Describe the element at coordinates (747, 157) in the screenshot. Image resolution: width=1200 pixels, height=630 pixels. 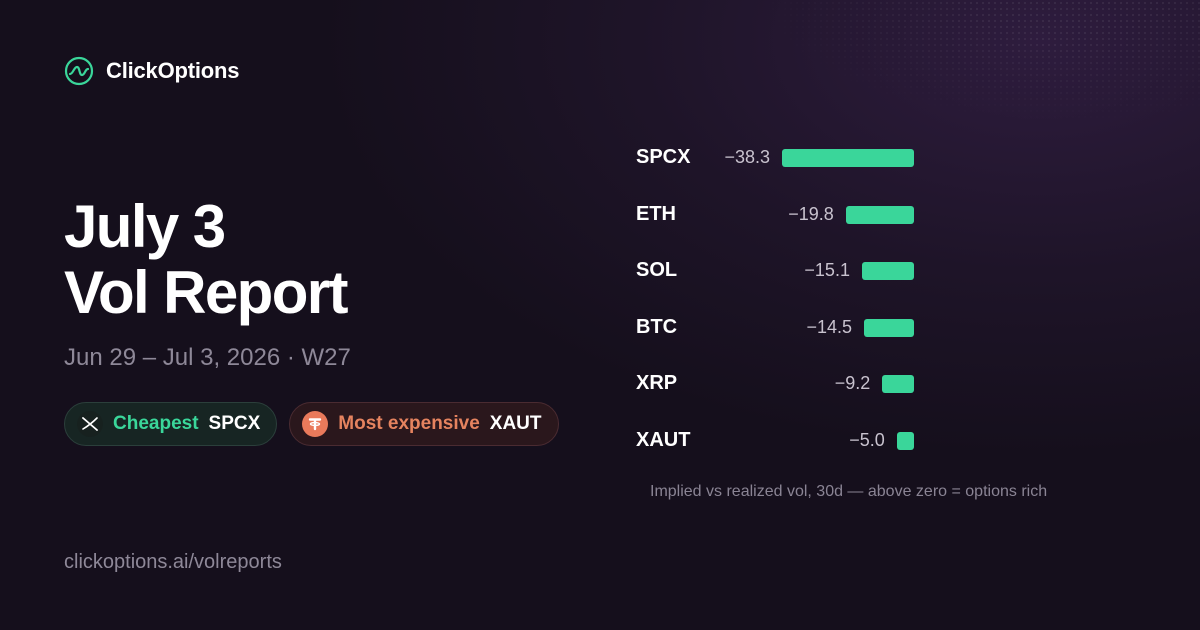
I see `bar-value-label: −38.3` at that location.